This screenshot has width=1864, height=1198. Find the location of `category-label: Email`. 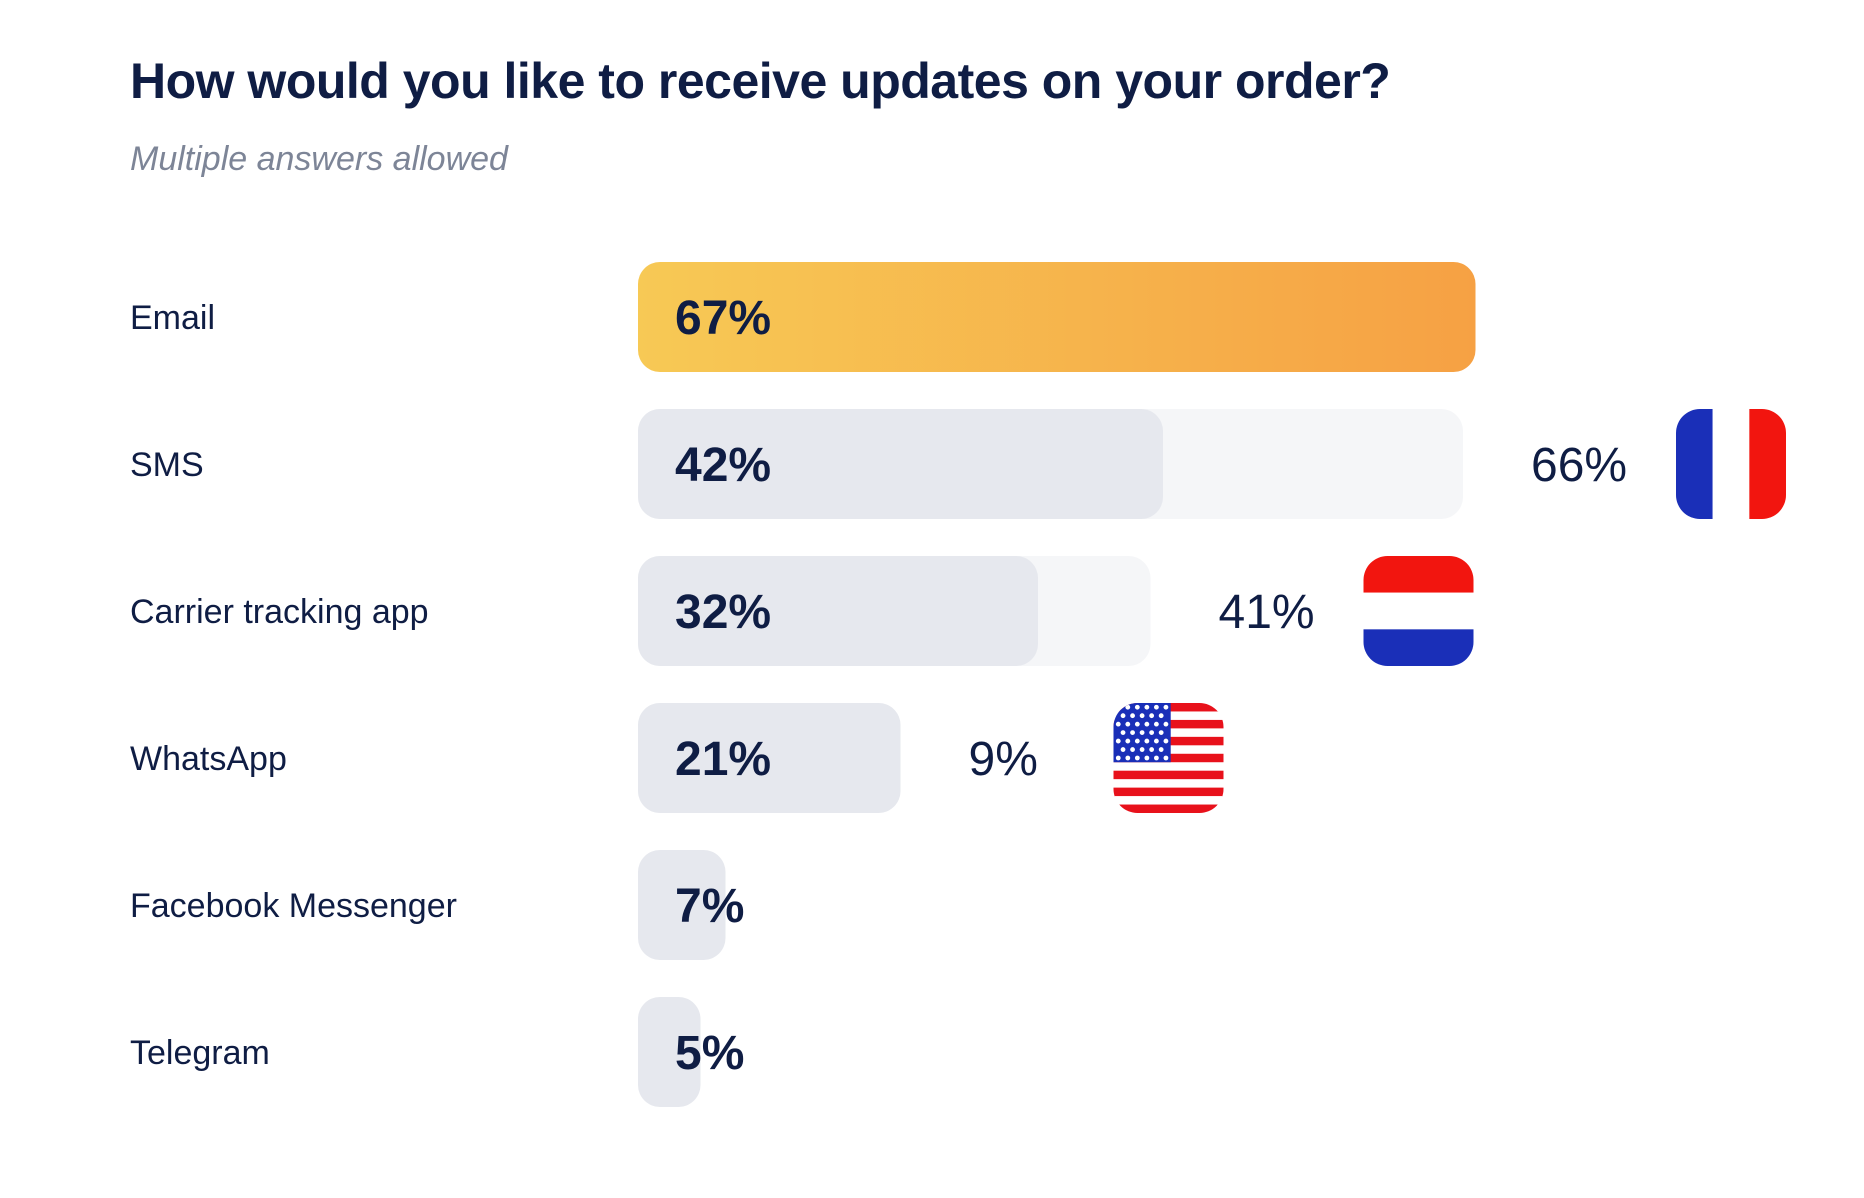

category-label: Email is located at coordinates (172, 318).